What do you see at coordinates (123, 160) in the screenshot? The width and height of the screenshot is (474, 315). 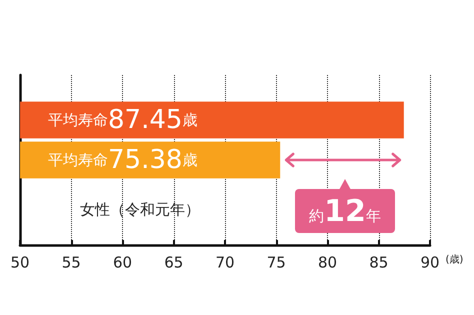 I see `data-label: 平均寿命75.38歳` at bounding box center [123, 160].